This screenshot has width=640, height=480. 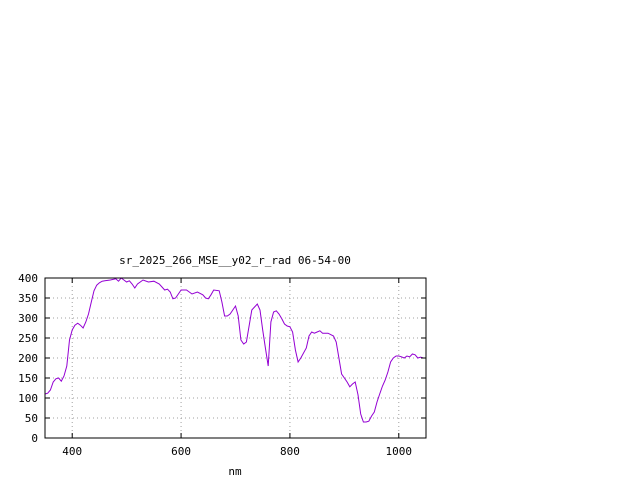 I want to click on x-tick-label: 800, so click(x=290, y=451).